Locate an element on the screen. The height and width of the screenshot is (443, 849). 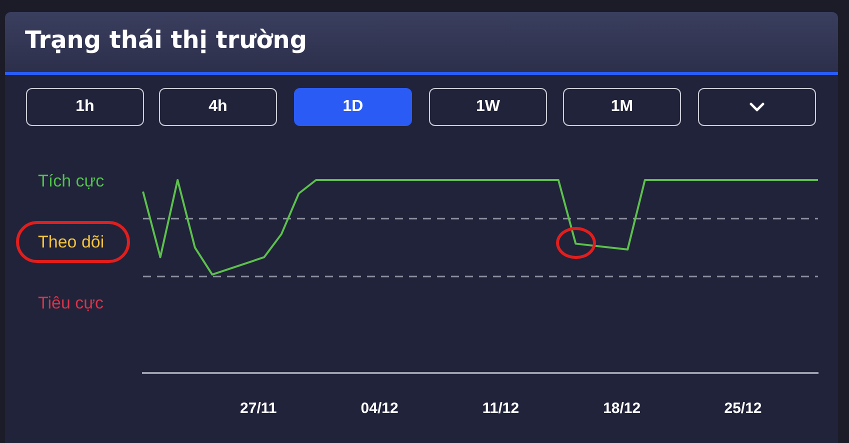
text: 1M is located at coordinates (622, 107).